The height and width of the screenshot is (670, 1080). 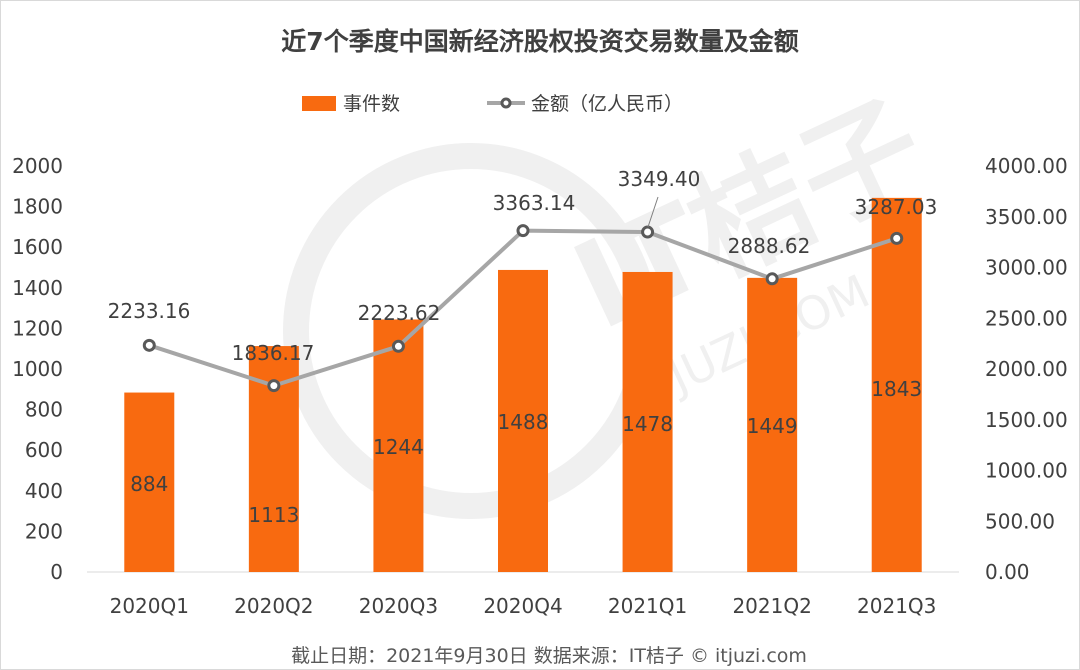 I want to click on right-tick-label: 2000.00, so click(x=1026, y=369).